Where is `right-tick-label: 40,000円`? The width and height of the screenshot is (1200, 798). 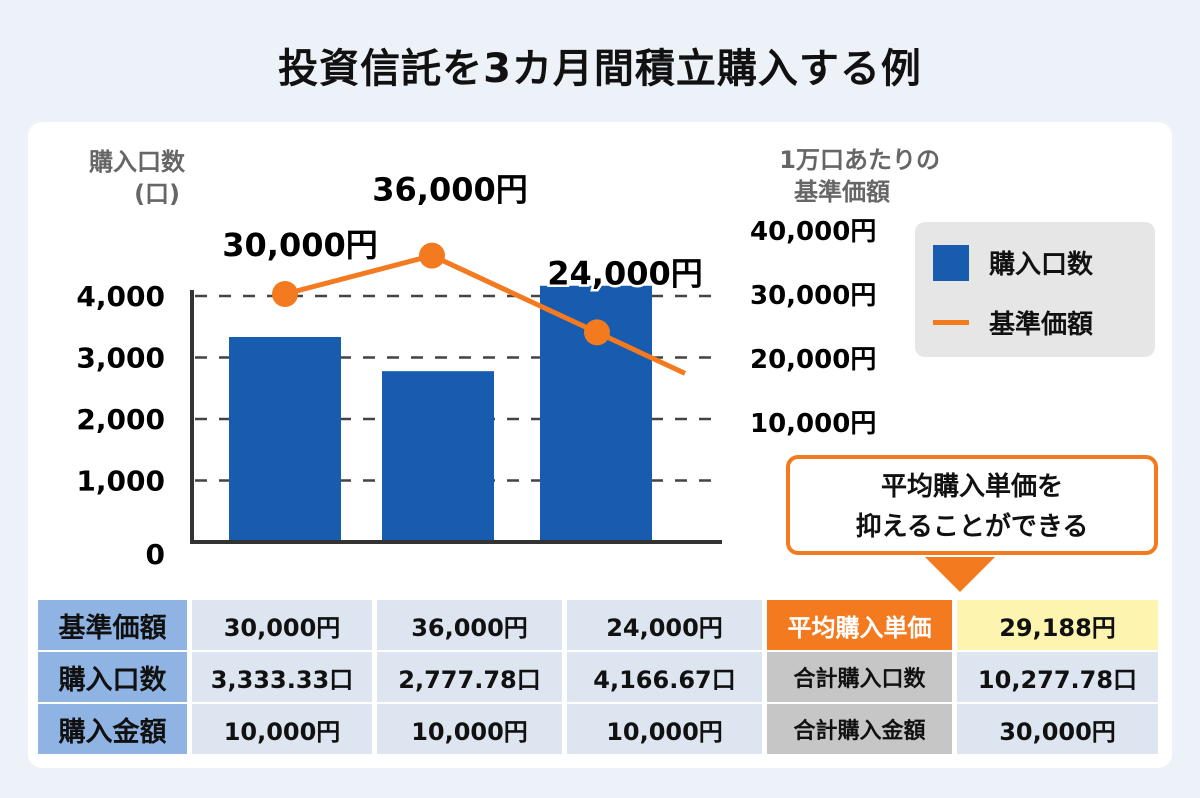 right-tick-label: 40,000円 is located at coordinates (813, 232).